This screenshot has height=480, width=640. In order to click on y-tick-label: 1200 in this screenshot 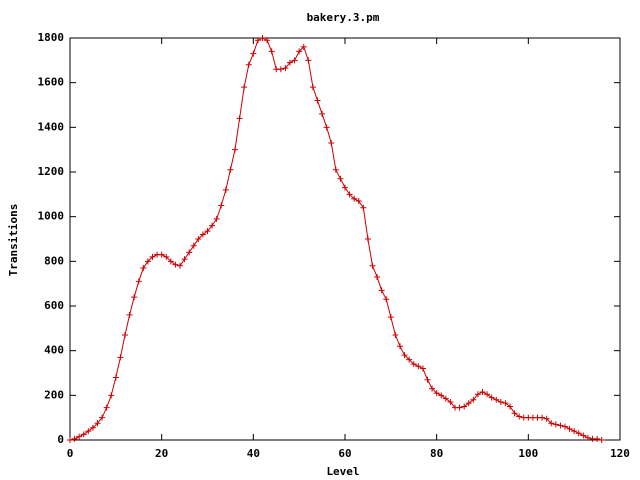, I will do `click(51, 171)`.